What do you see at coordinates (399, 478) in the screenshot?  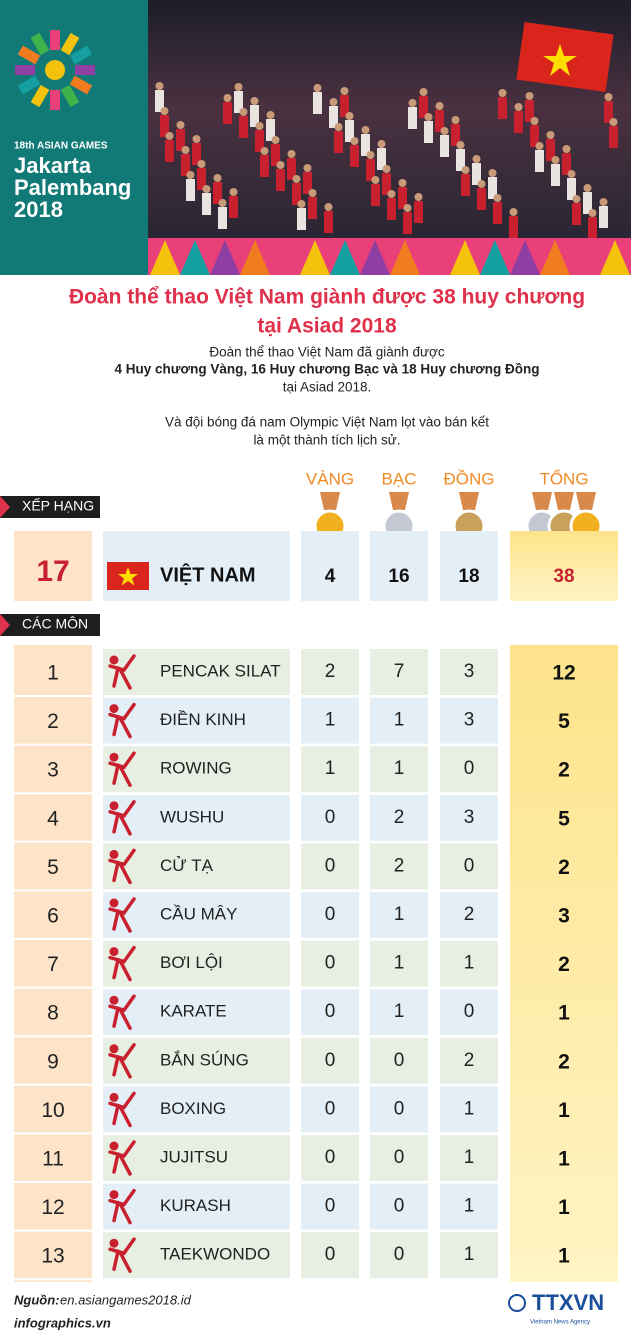 I see `column-header: BẠC` at bounding box center [399, 478].